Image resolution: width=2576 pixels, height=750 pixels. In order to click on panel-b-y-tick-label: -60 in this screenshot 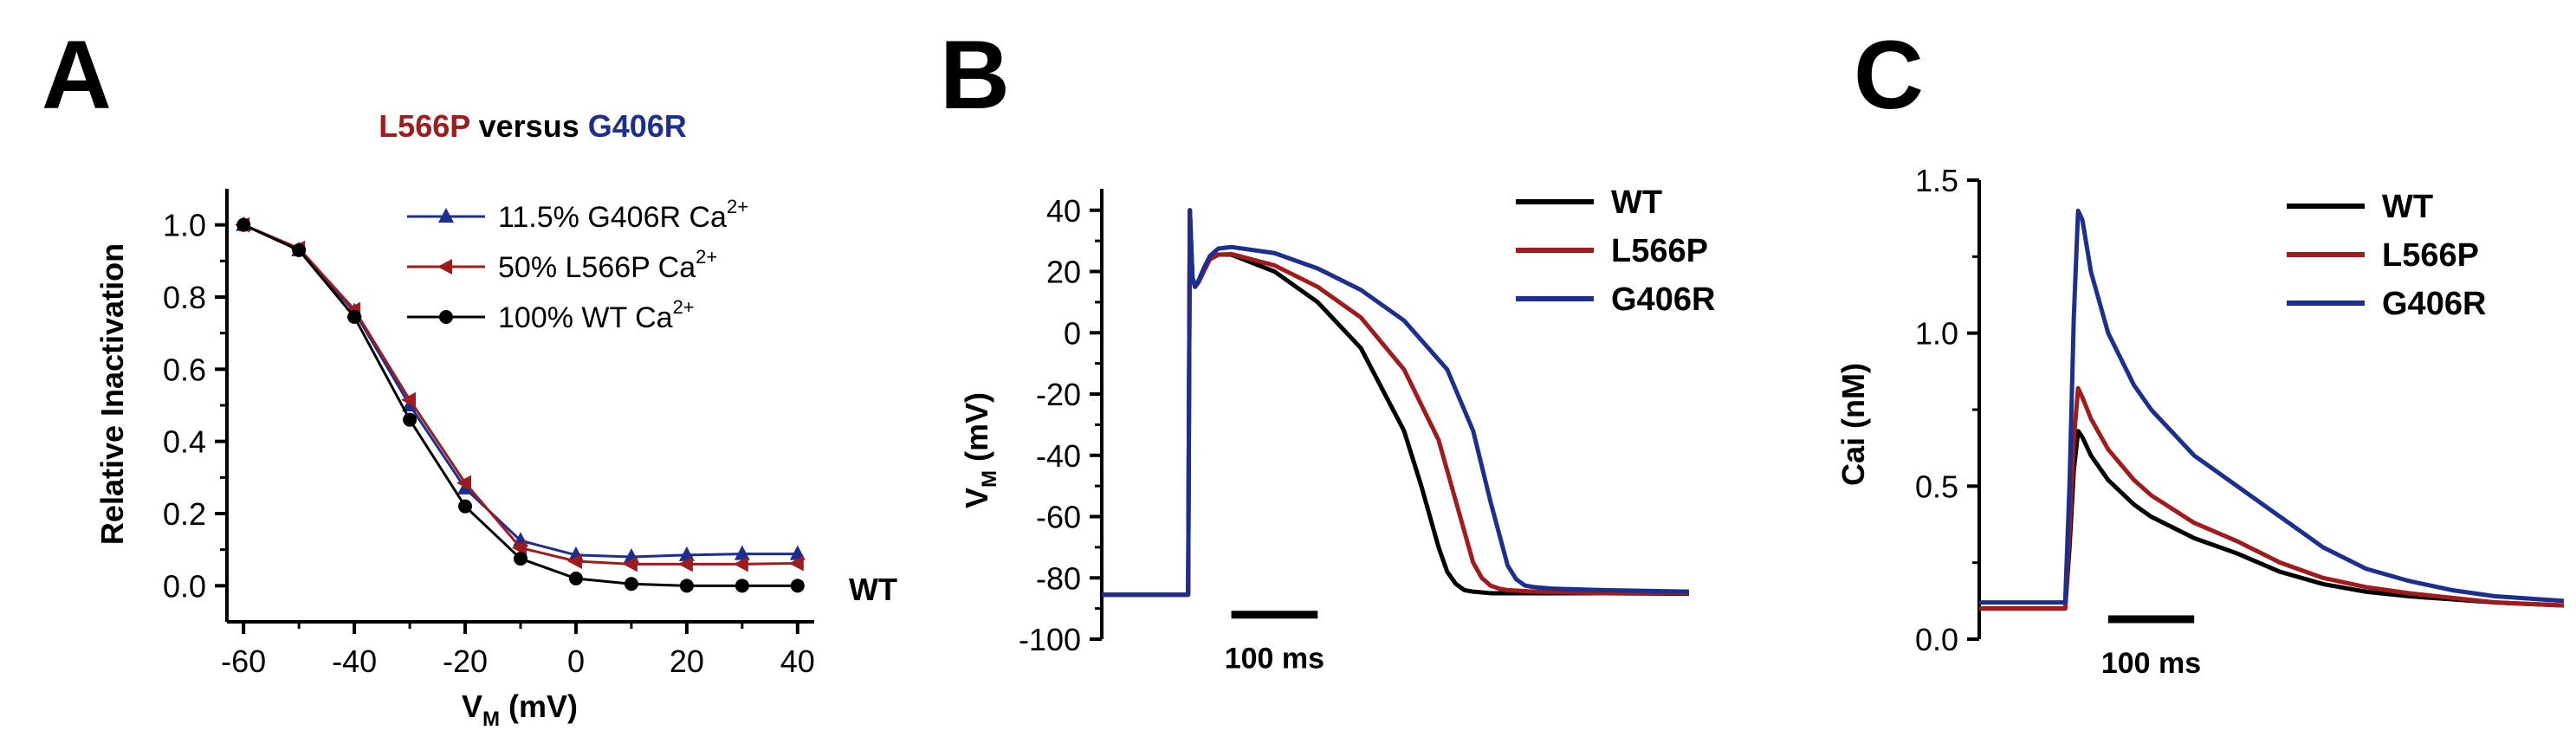, I will do `click(1058, 518)`.